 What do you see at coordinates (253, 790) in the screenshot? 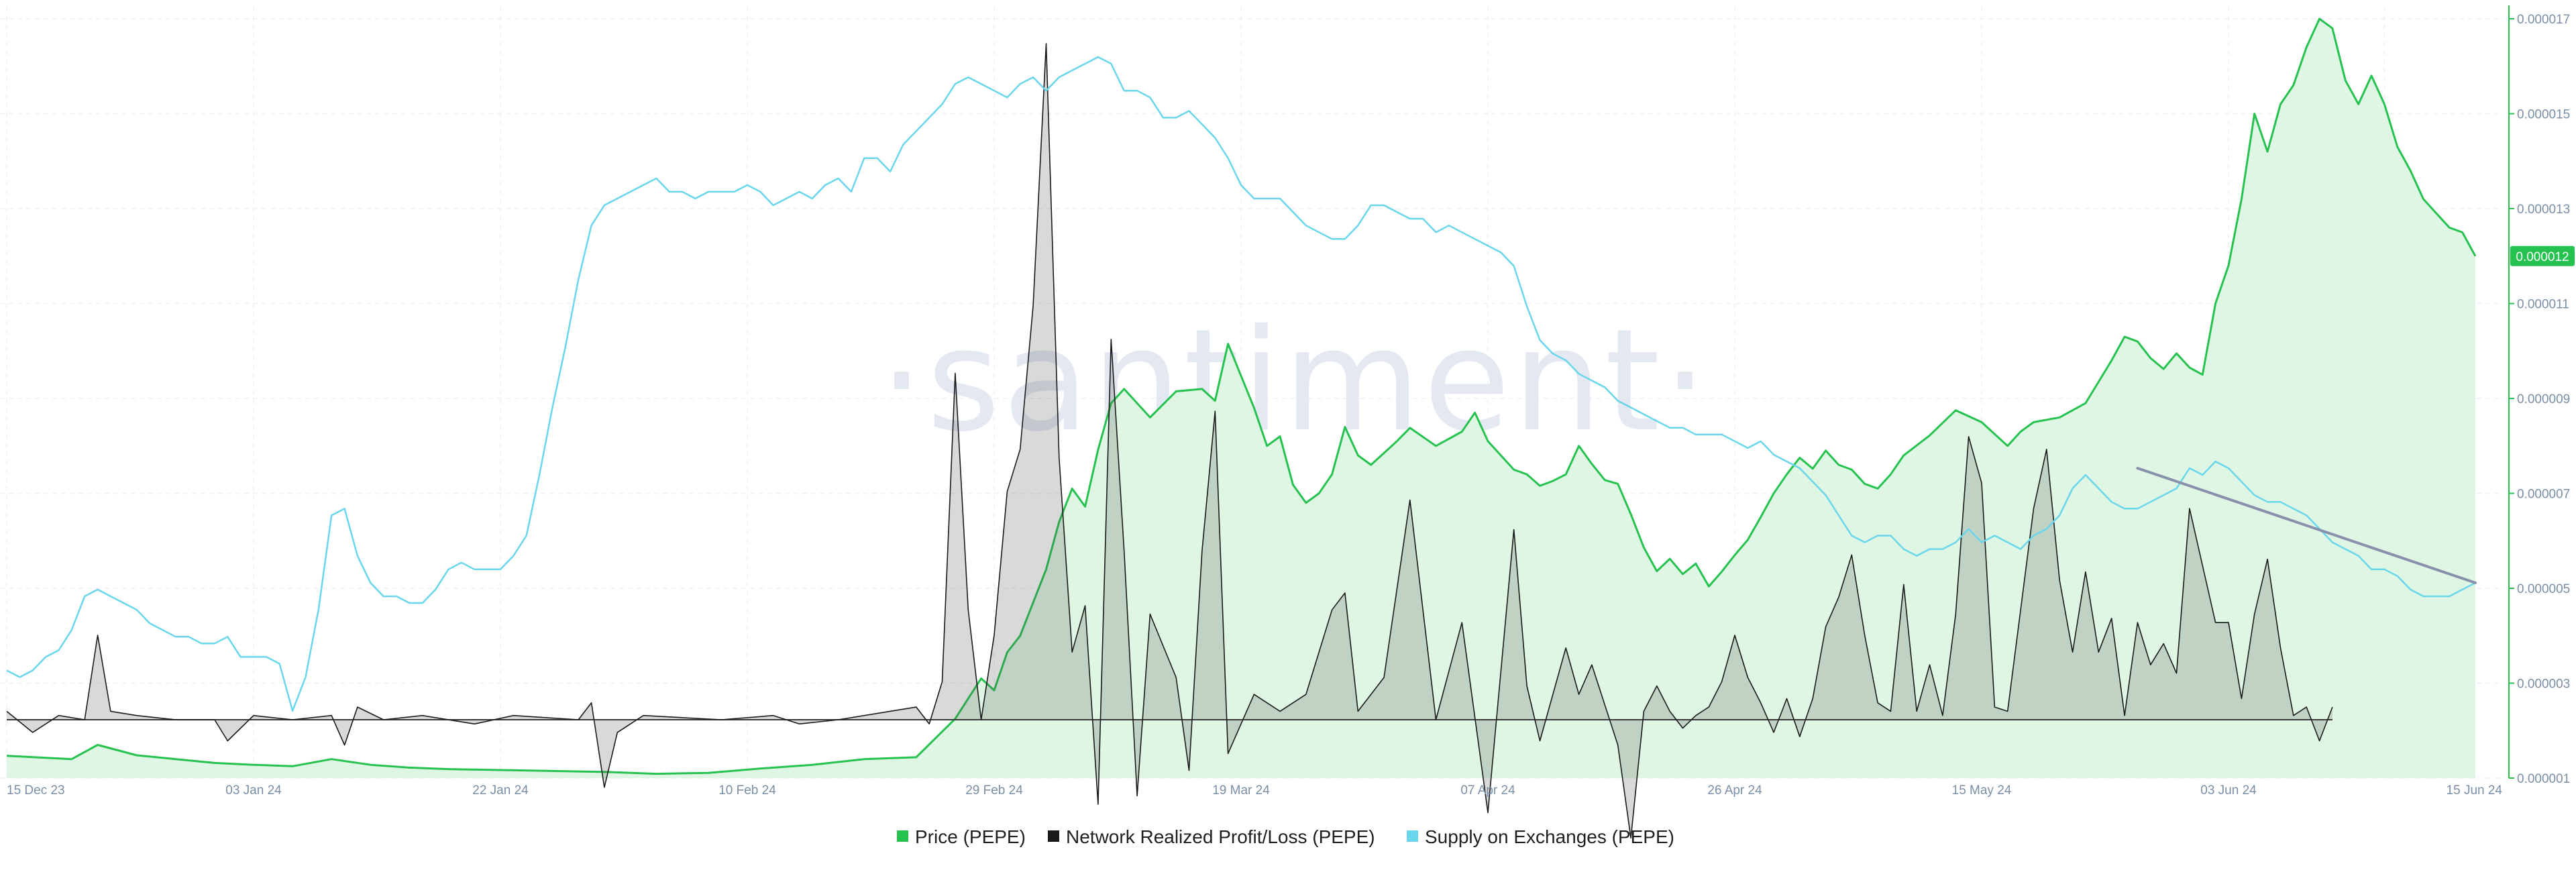
I see `x-tick-label: 03 Jan 24` at bounding box center [253, 790].